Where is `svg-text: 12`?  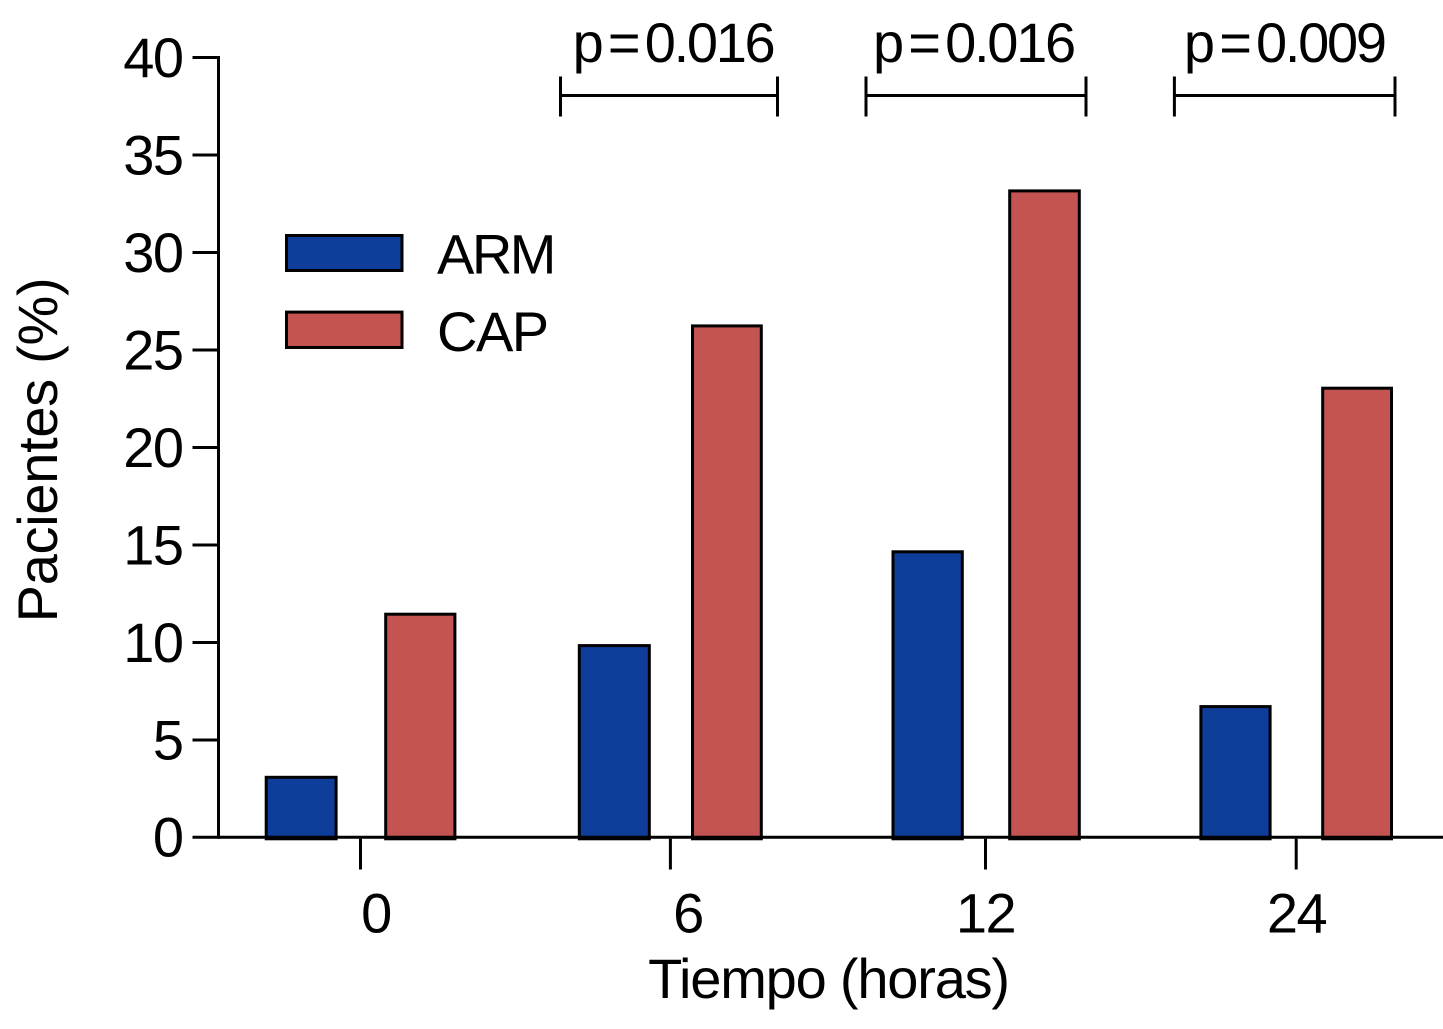
svg-text: 12 is located at coordinates (985, 913).